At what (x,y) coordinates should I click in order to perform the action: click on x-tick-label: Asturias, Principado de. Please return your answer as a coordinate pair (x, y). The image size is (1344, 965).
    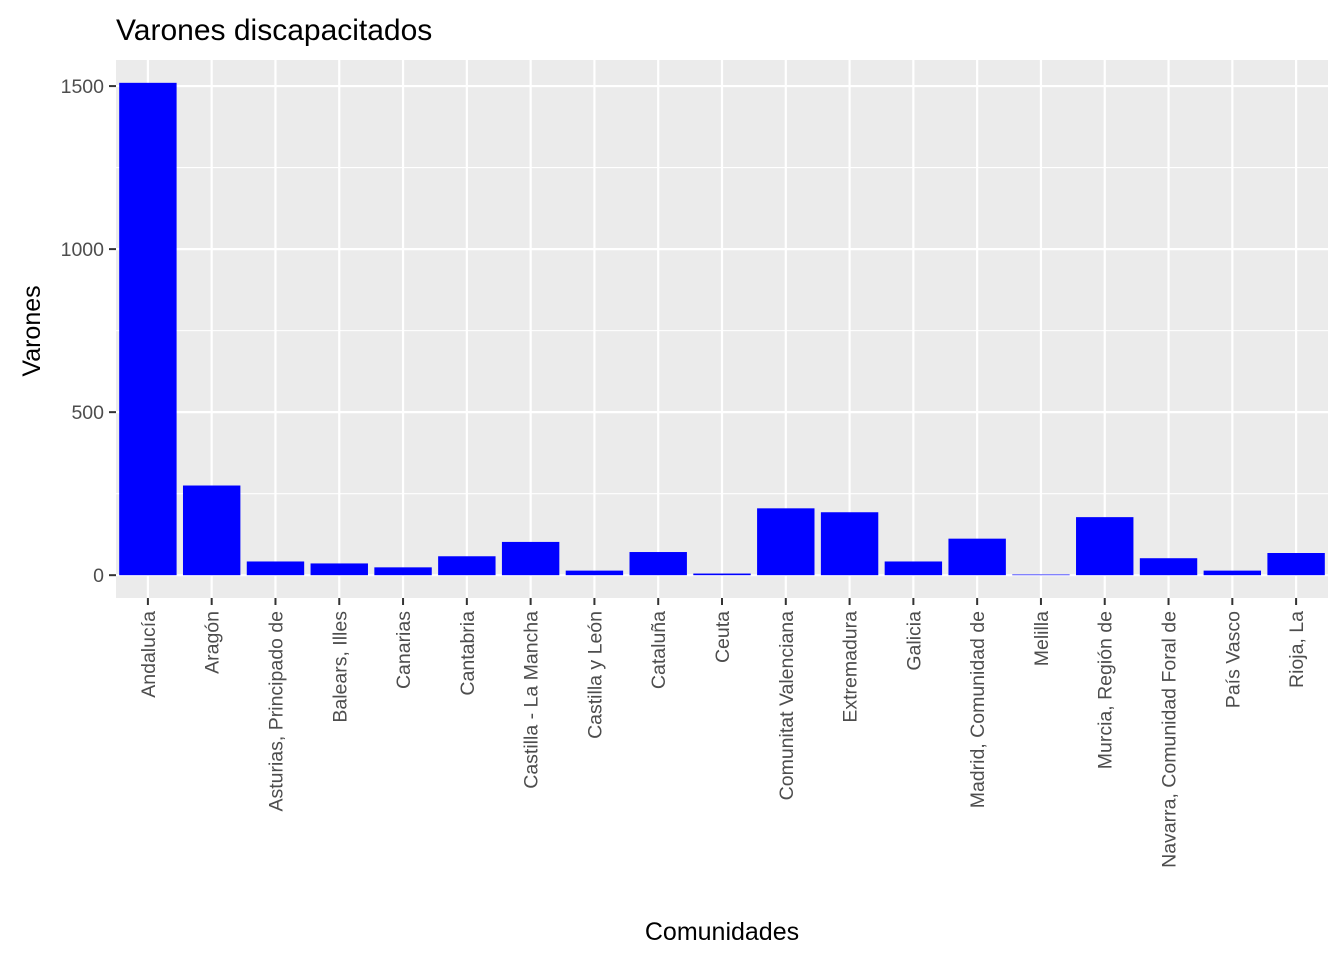
    Looking at the image, I should click on (276, 711).